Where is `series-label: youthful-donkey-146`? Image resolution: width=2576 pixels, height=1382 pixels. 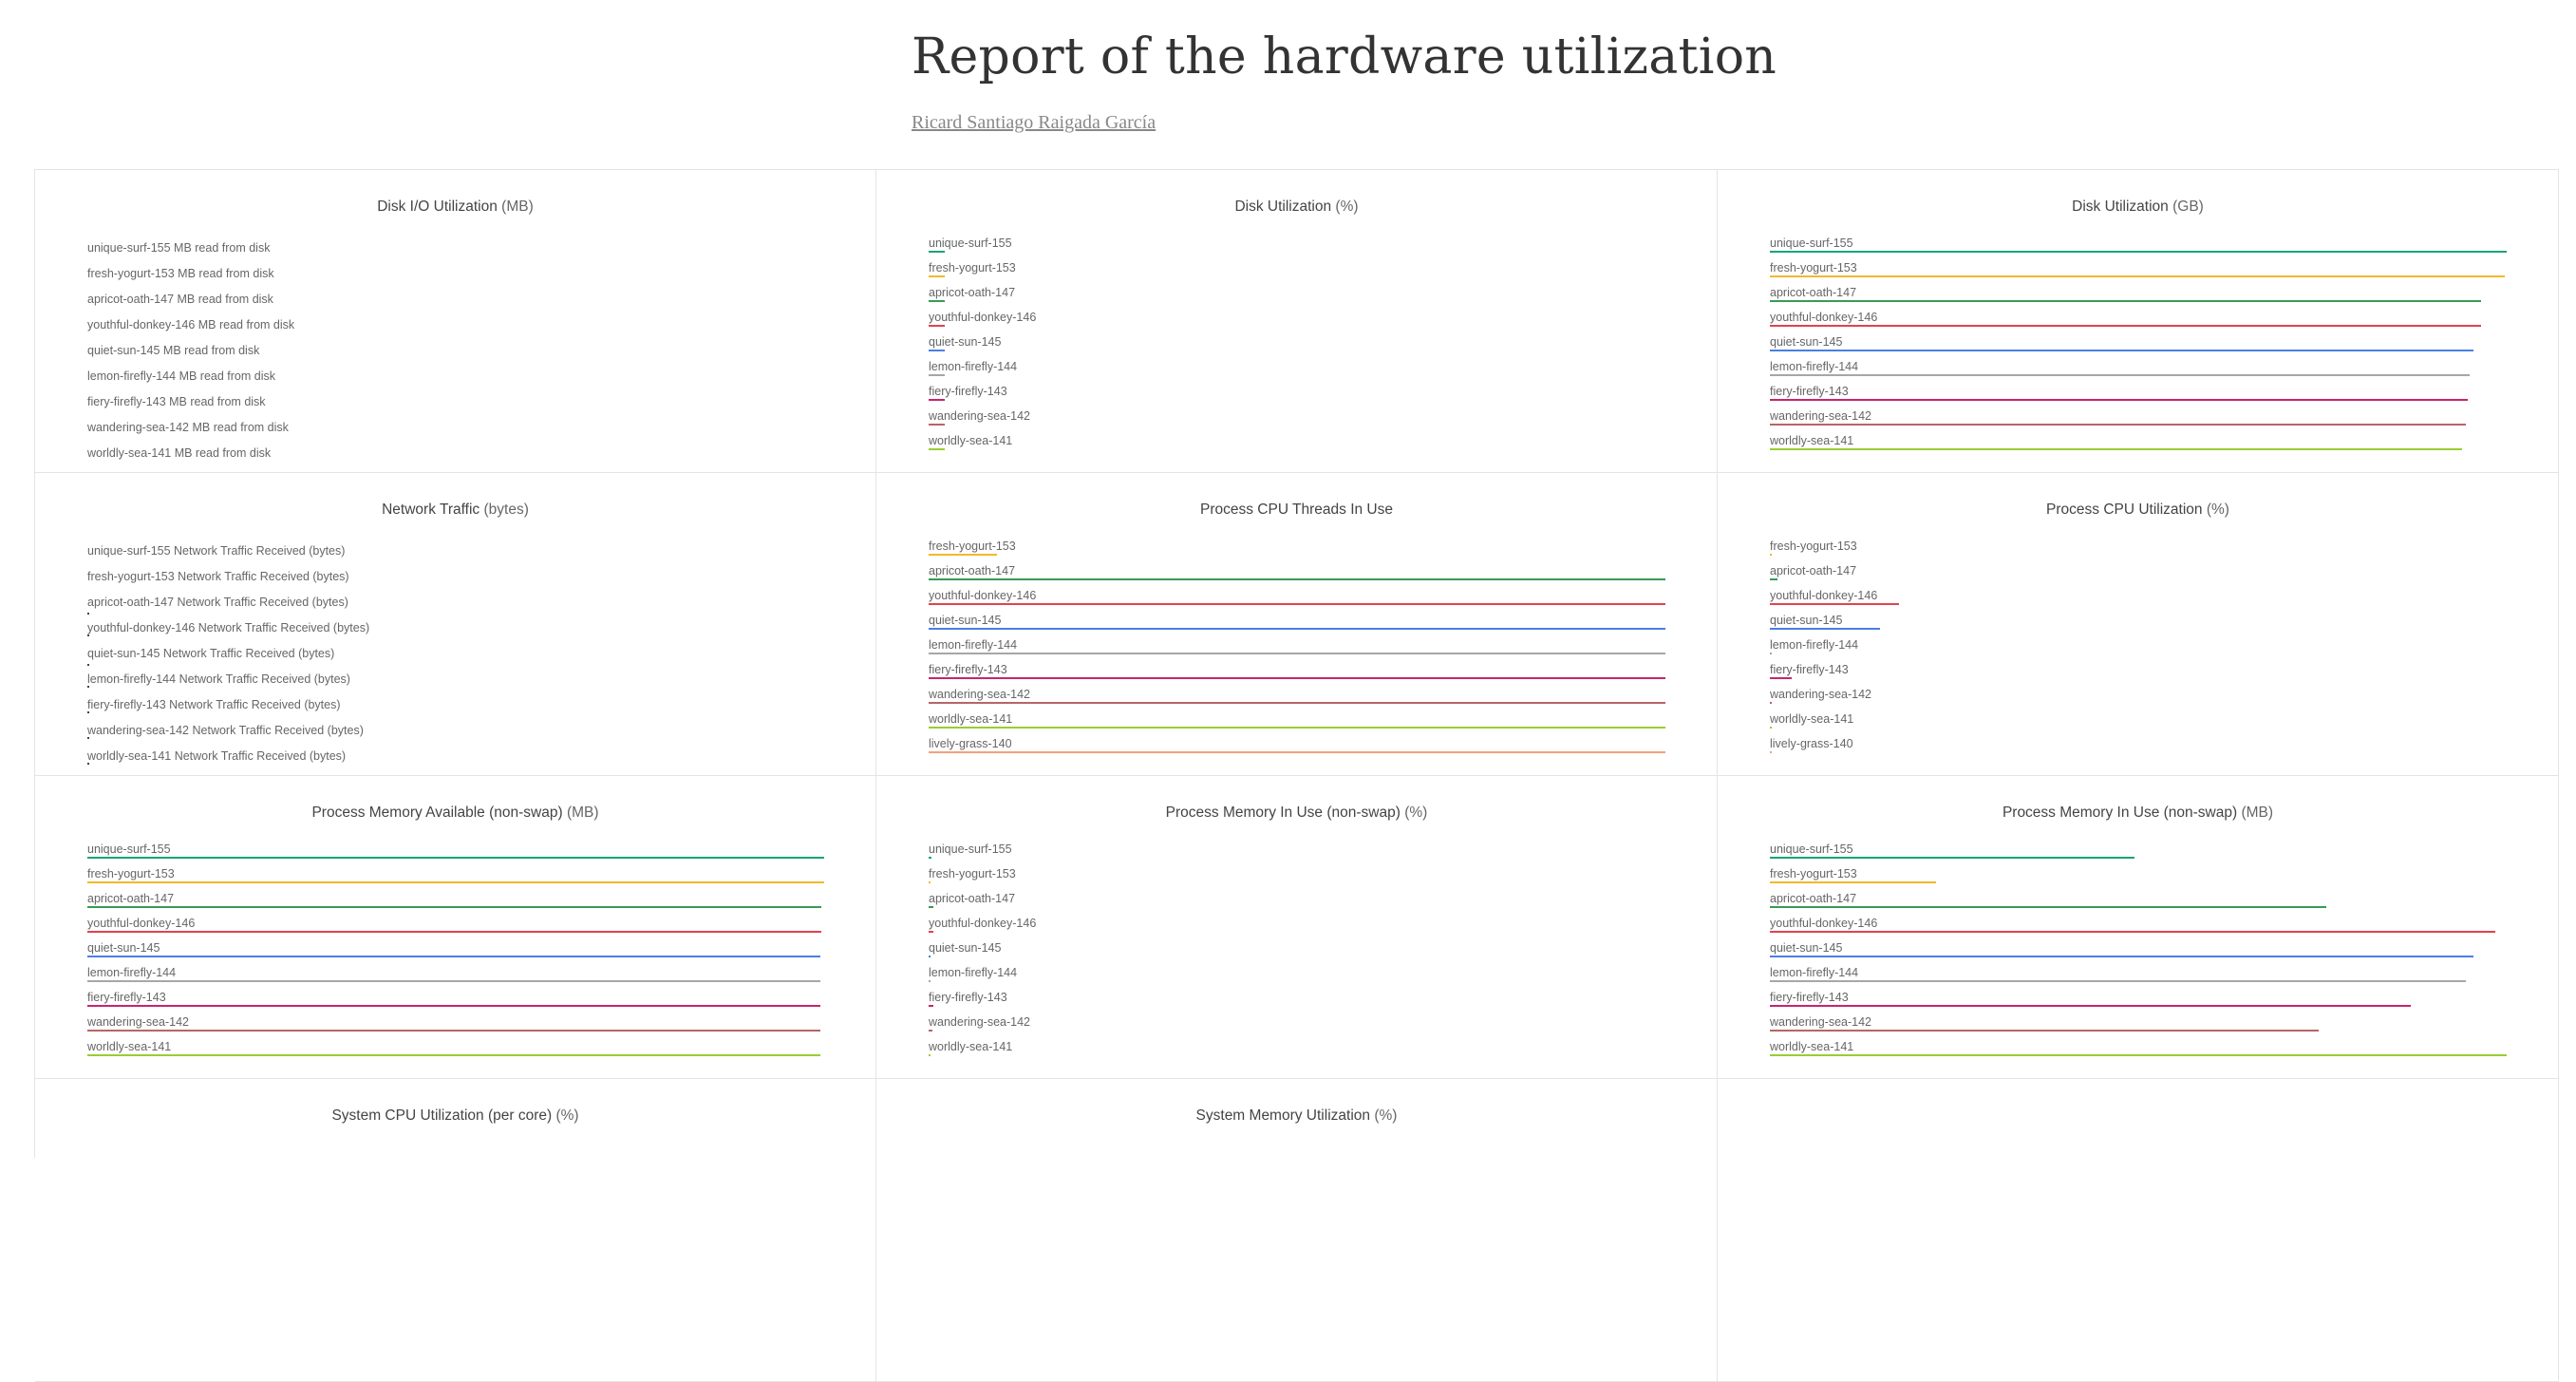 series-label: youthful-donkey-146 is located at coordinates (1824, 595).